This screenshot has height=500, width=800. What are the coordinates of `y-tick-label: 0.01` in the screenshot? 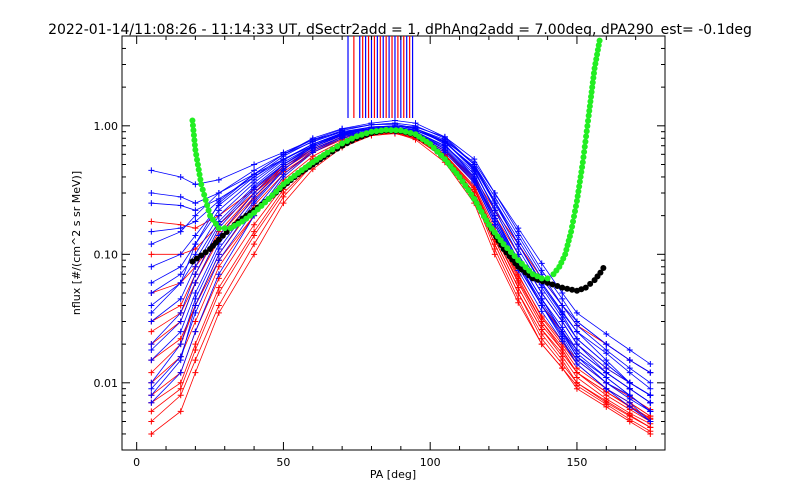 It's located at (106, 383).